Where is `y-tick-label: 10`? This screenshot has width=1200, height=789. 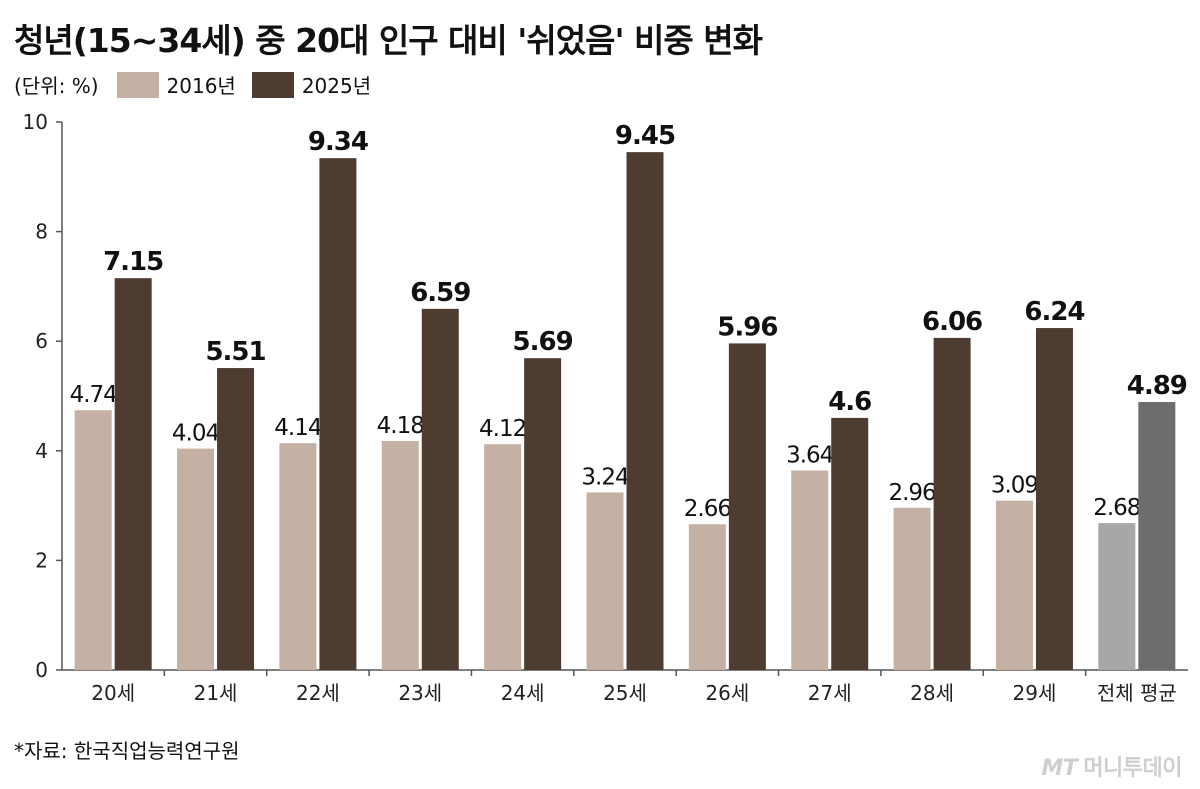
y-tick-label: 10 is located at coordinates (35, 122).